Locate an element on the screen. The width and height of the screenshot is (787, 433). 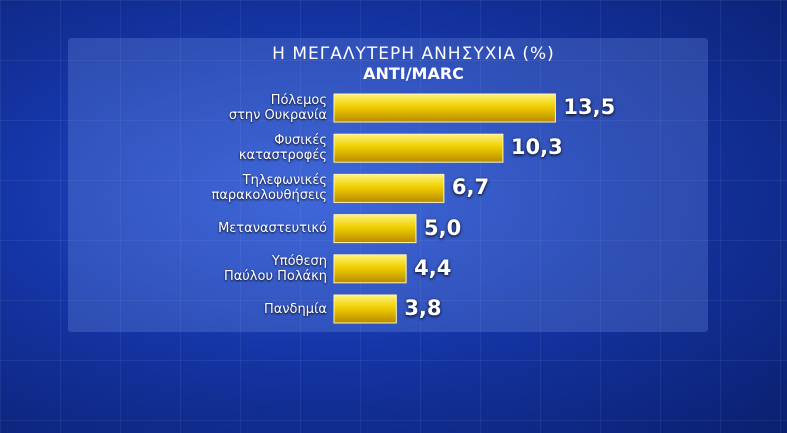
value-label: 10,3 is located at coordinates (536, 147).